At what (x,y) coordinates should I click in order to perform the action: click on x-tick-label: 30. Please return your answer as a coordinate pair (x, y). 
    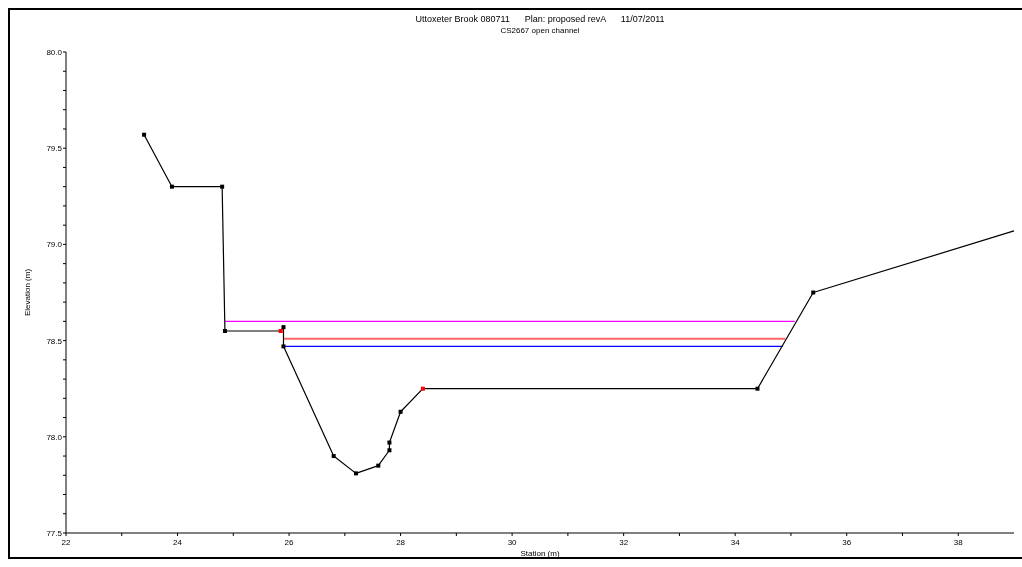
    Looking at the image, I should click on (512, 542).